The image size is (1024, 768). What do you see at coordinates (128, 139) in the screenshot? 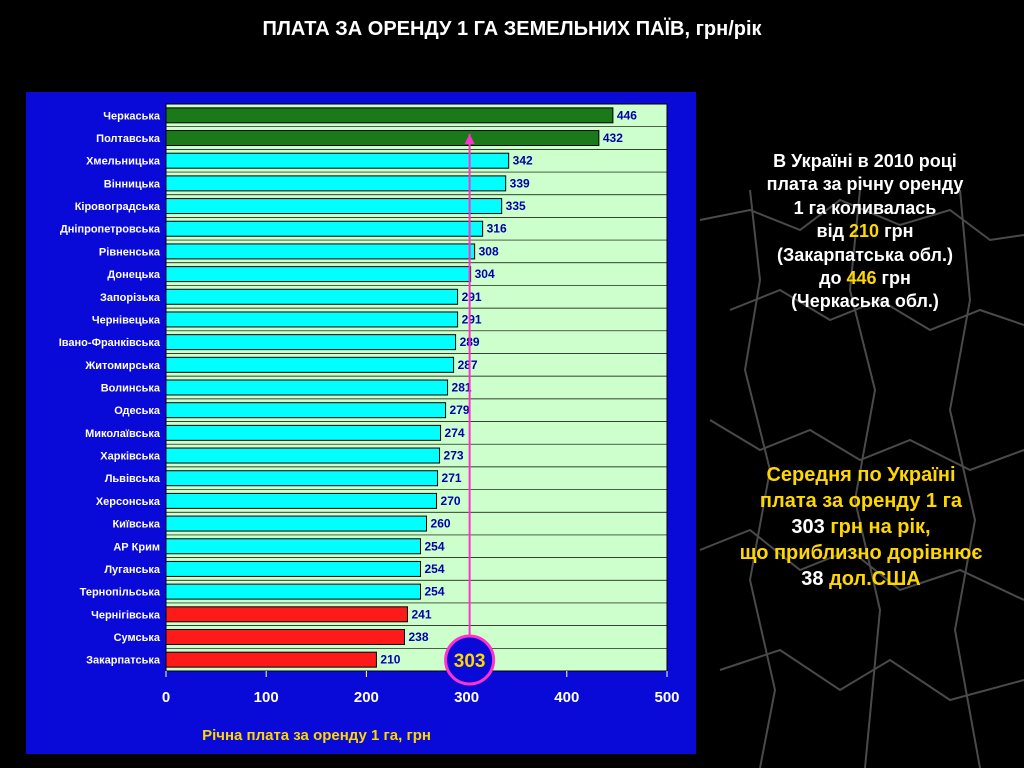
I see `category-label: Полтавська` at bounding box center [128, 139].